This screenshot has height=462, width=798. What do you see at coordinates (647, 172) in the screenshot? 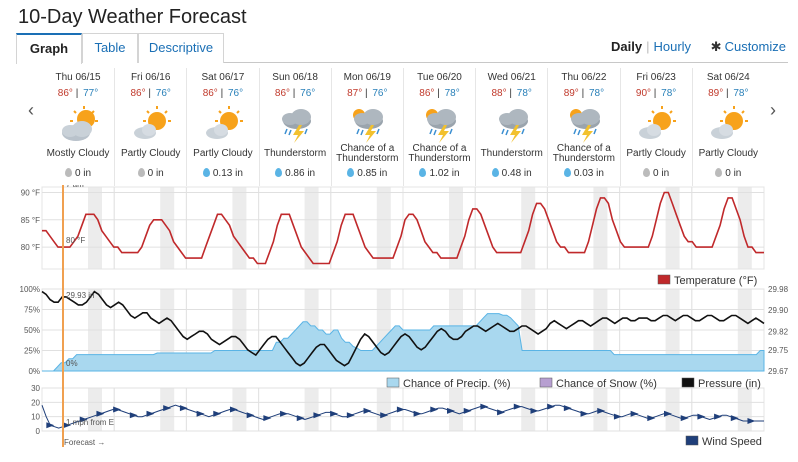
I see `raindrop-icon` at bounding box center [647, 172].